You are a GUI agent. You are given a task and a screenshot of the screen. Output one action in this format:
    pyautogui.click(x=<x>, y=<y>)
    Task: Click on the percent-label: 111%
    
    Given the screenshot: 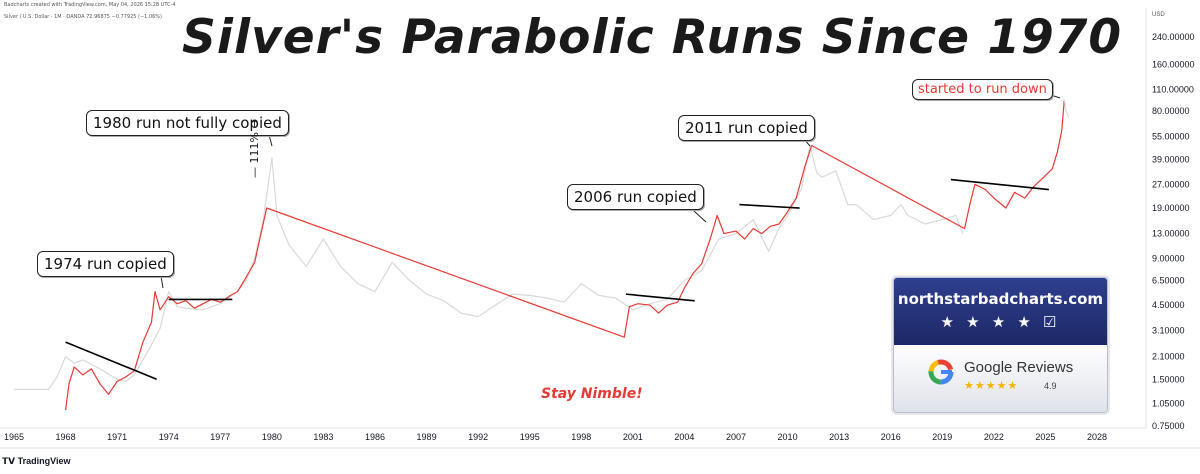 What is the action you would take?
    pyautogui.click(x=254, y=148)
    